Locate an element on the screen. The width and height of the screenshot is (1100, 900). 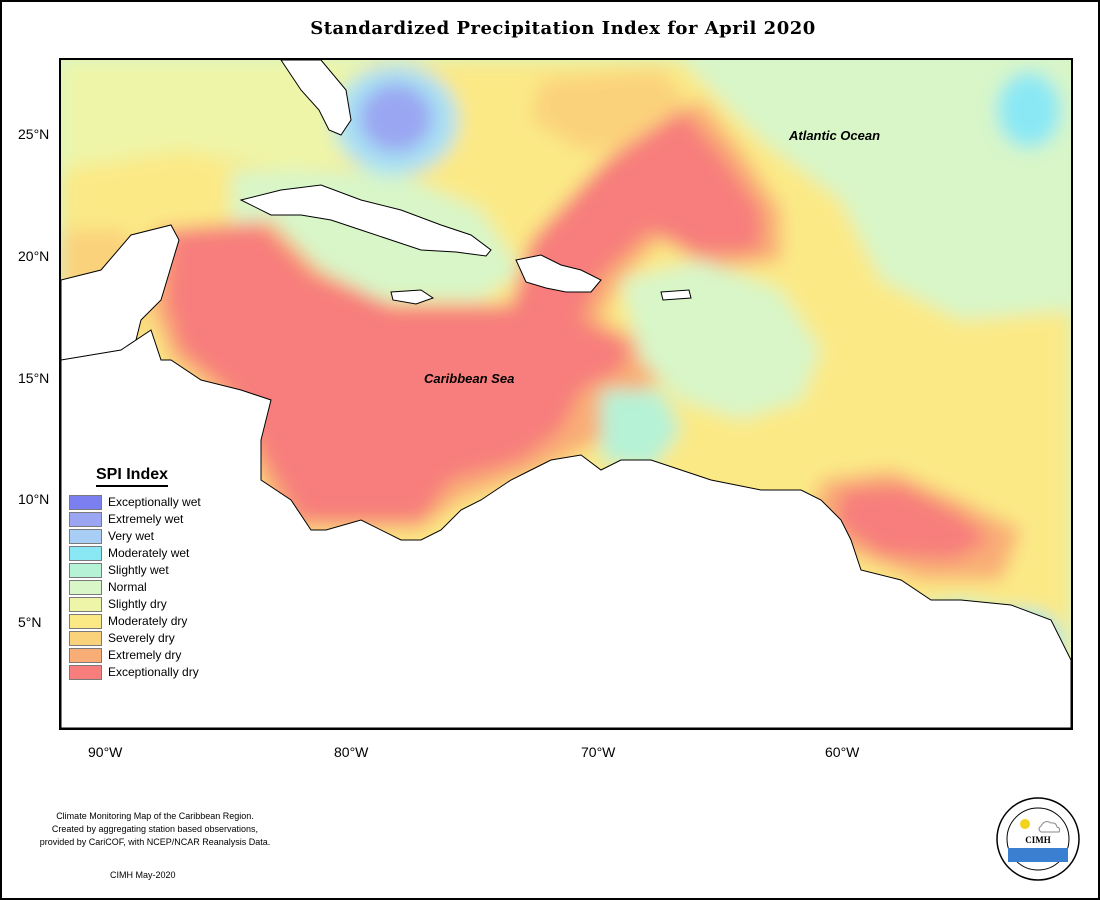
legend-item: Moderately dry is located at coordinates (169, 622).